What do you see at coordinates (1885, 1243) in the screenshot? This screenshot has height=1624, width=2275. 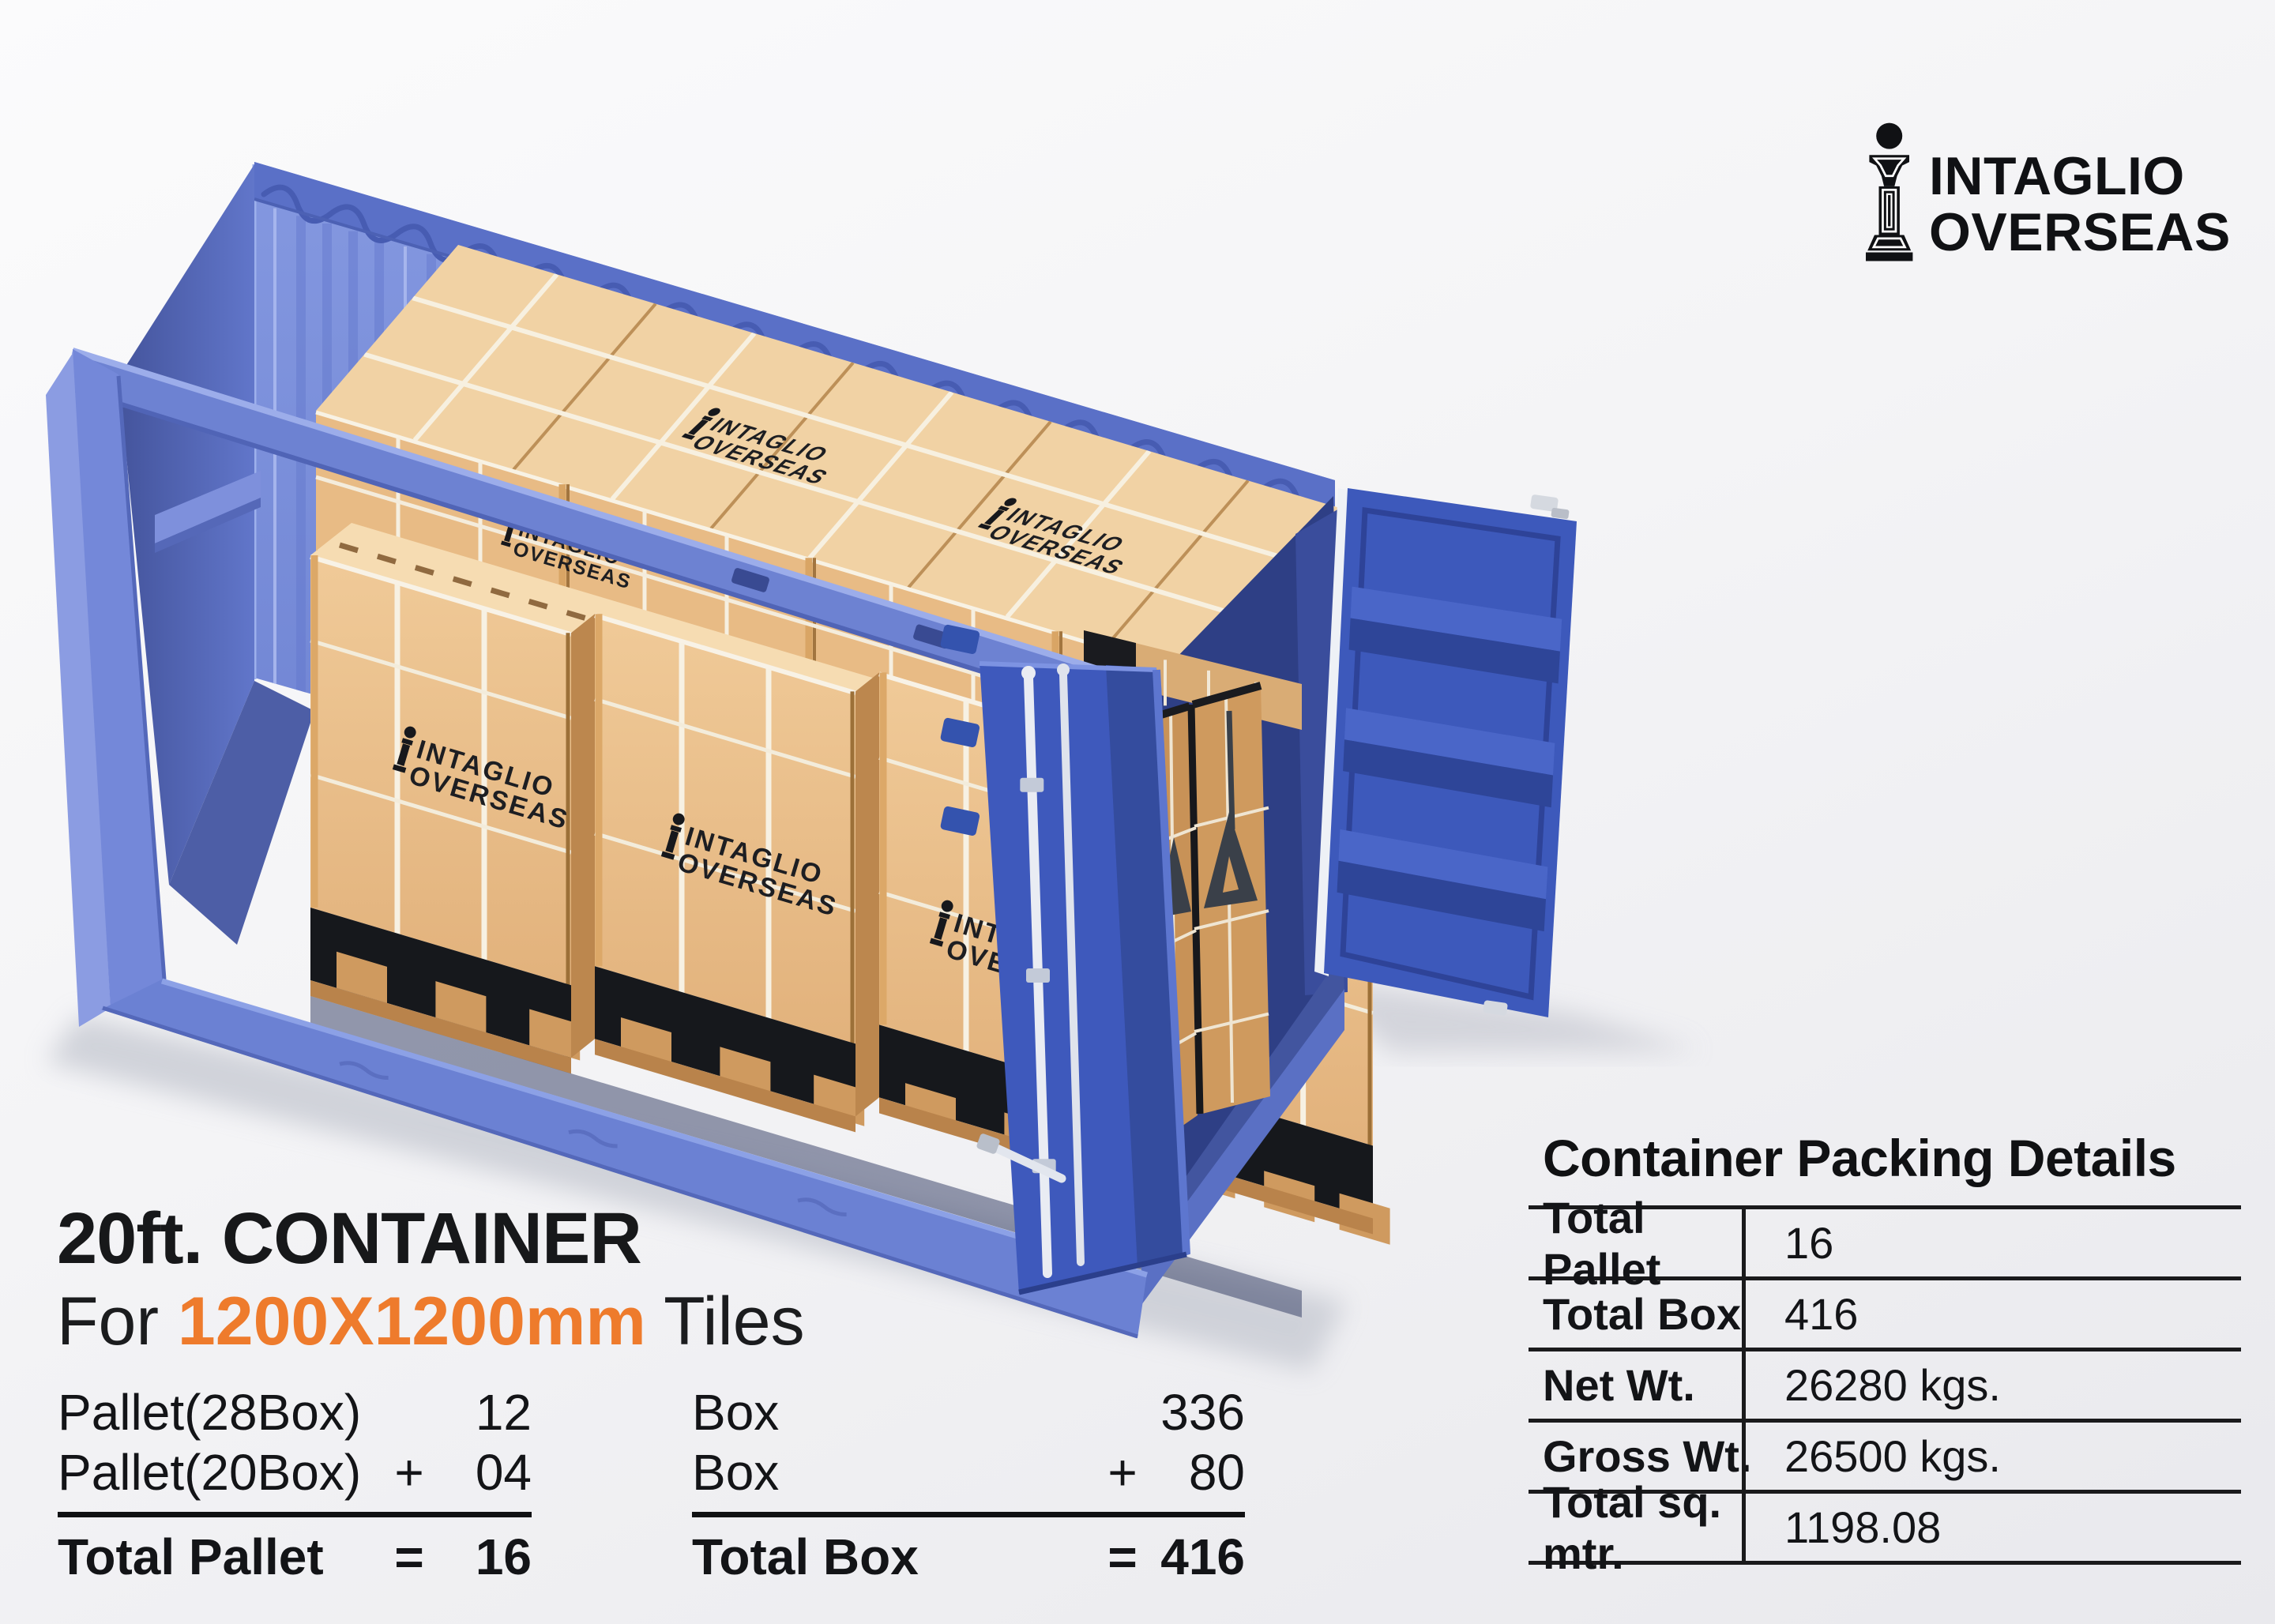 I see `table-row: Total Pallet 16` at bounding box center [1885, 1243].